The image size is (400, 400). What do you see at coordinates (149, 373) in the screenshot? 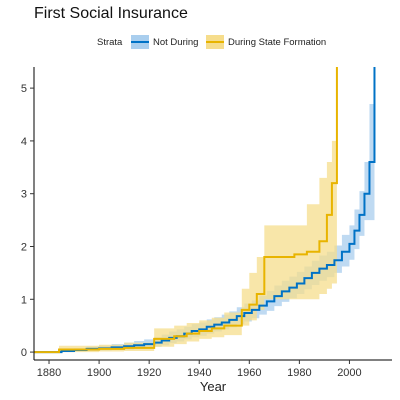
I see `x-tick-label-1920: 1920` at bounding box center [149, 373].